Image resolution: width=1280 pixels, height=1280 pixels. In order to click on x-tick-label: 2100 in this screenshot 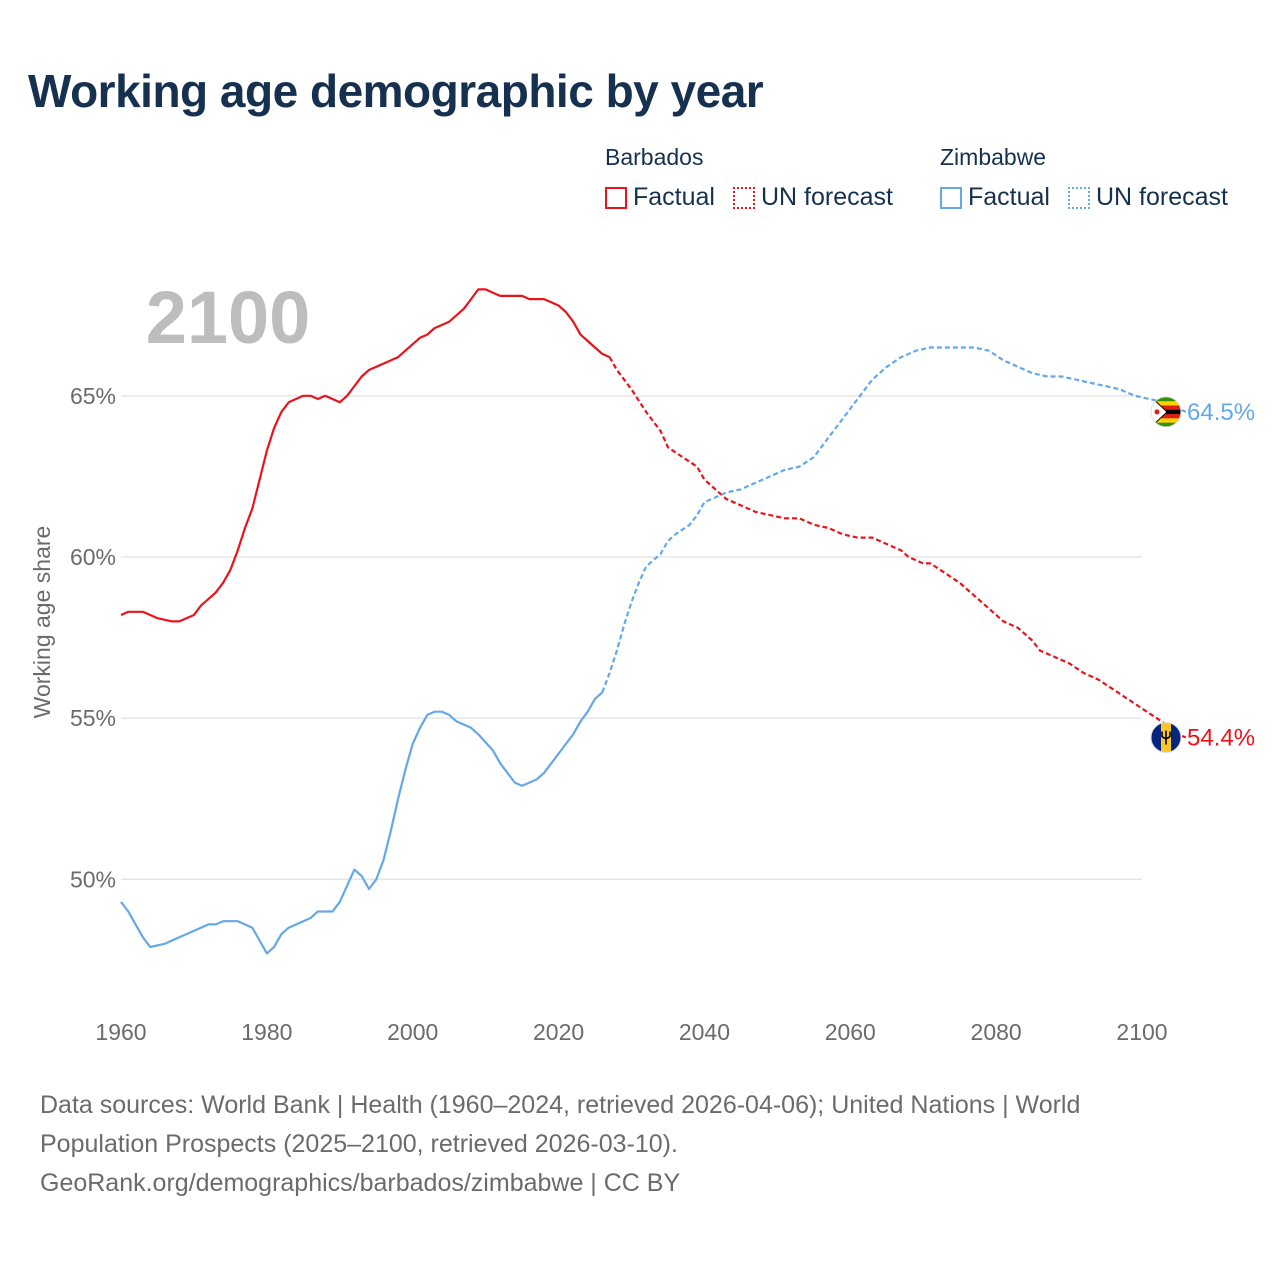, I will do `click(1141, 1032)`.